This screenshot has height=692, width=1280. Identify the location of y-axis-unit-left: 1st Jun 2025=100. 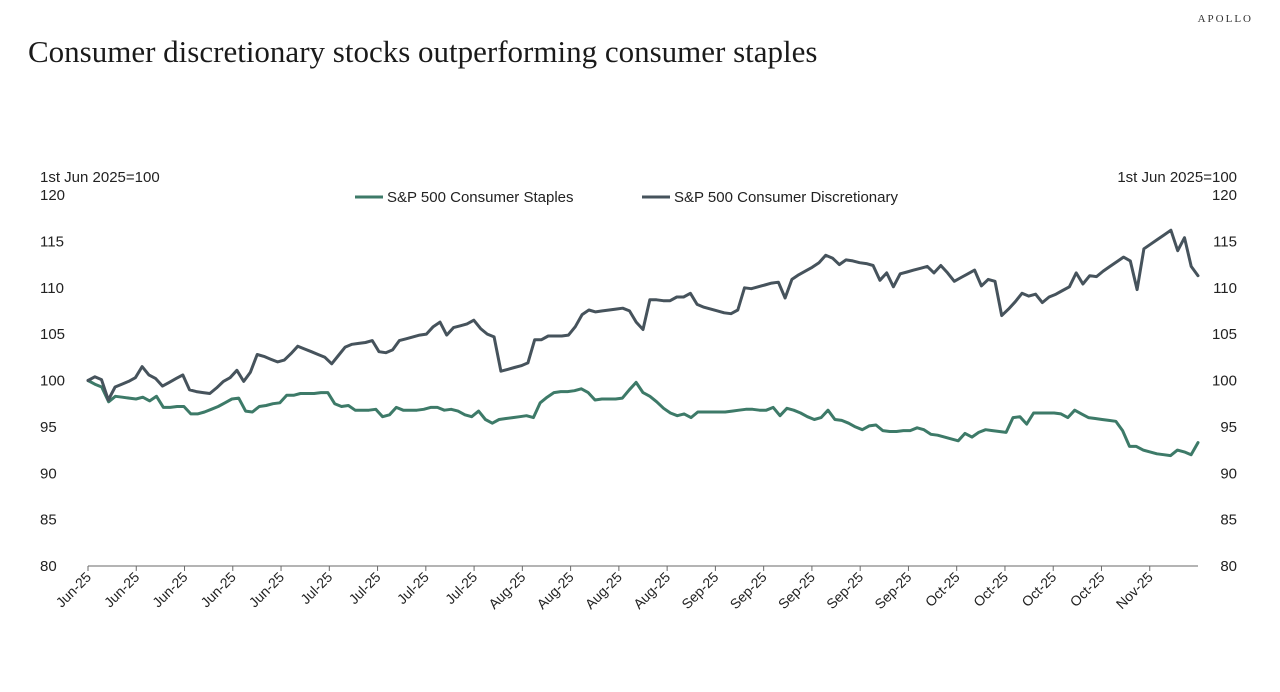
(100, 177).